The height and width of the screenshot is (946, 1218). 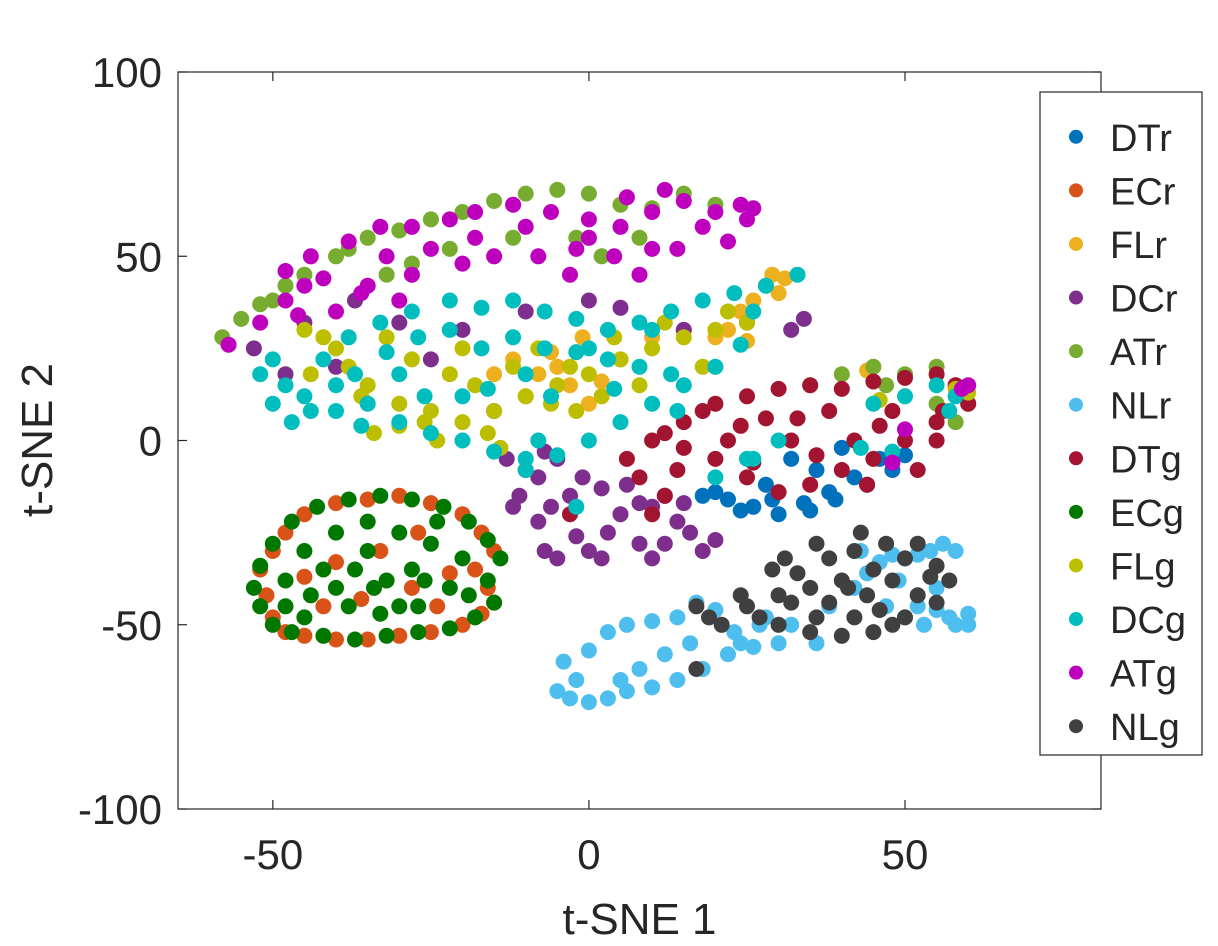 I want to click on legend-marker-DCg, so click(x=1076, y=619).